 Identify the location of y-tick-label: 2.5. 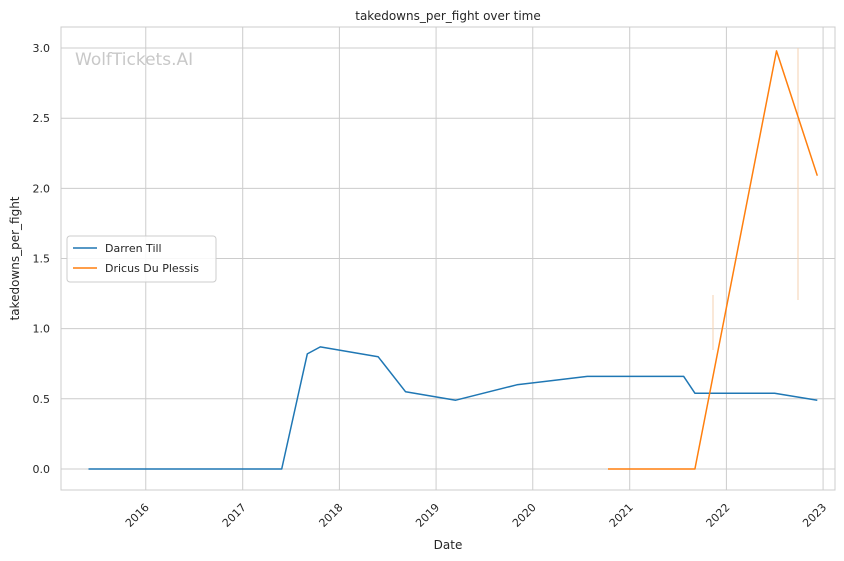
(42, 118).